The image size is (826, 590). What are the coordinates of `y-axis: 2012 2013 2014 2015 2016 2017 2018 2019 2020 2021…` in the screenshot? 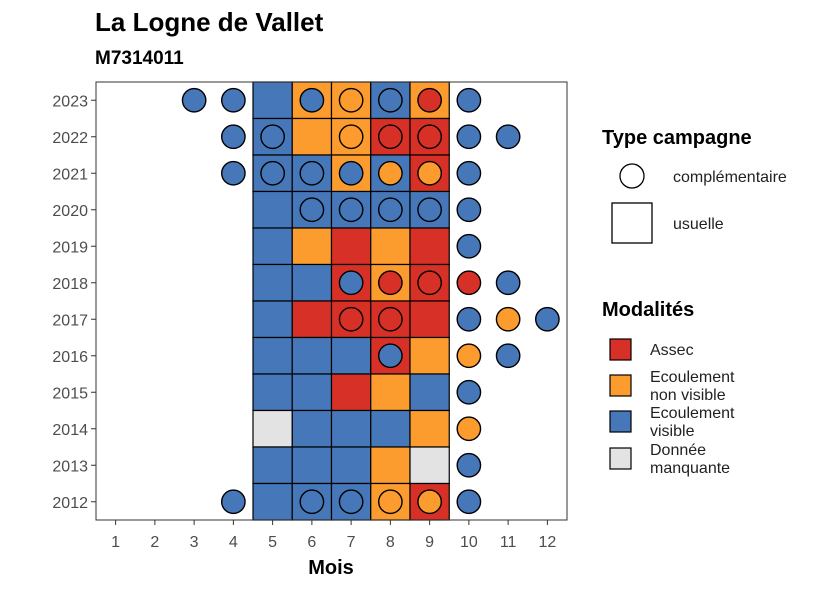 It's located at (74, 302).